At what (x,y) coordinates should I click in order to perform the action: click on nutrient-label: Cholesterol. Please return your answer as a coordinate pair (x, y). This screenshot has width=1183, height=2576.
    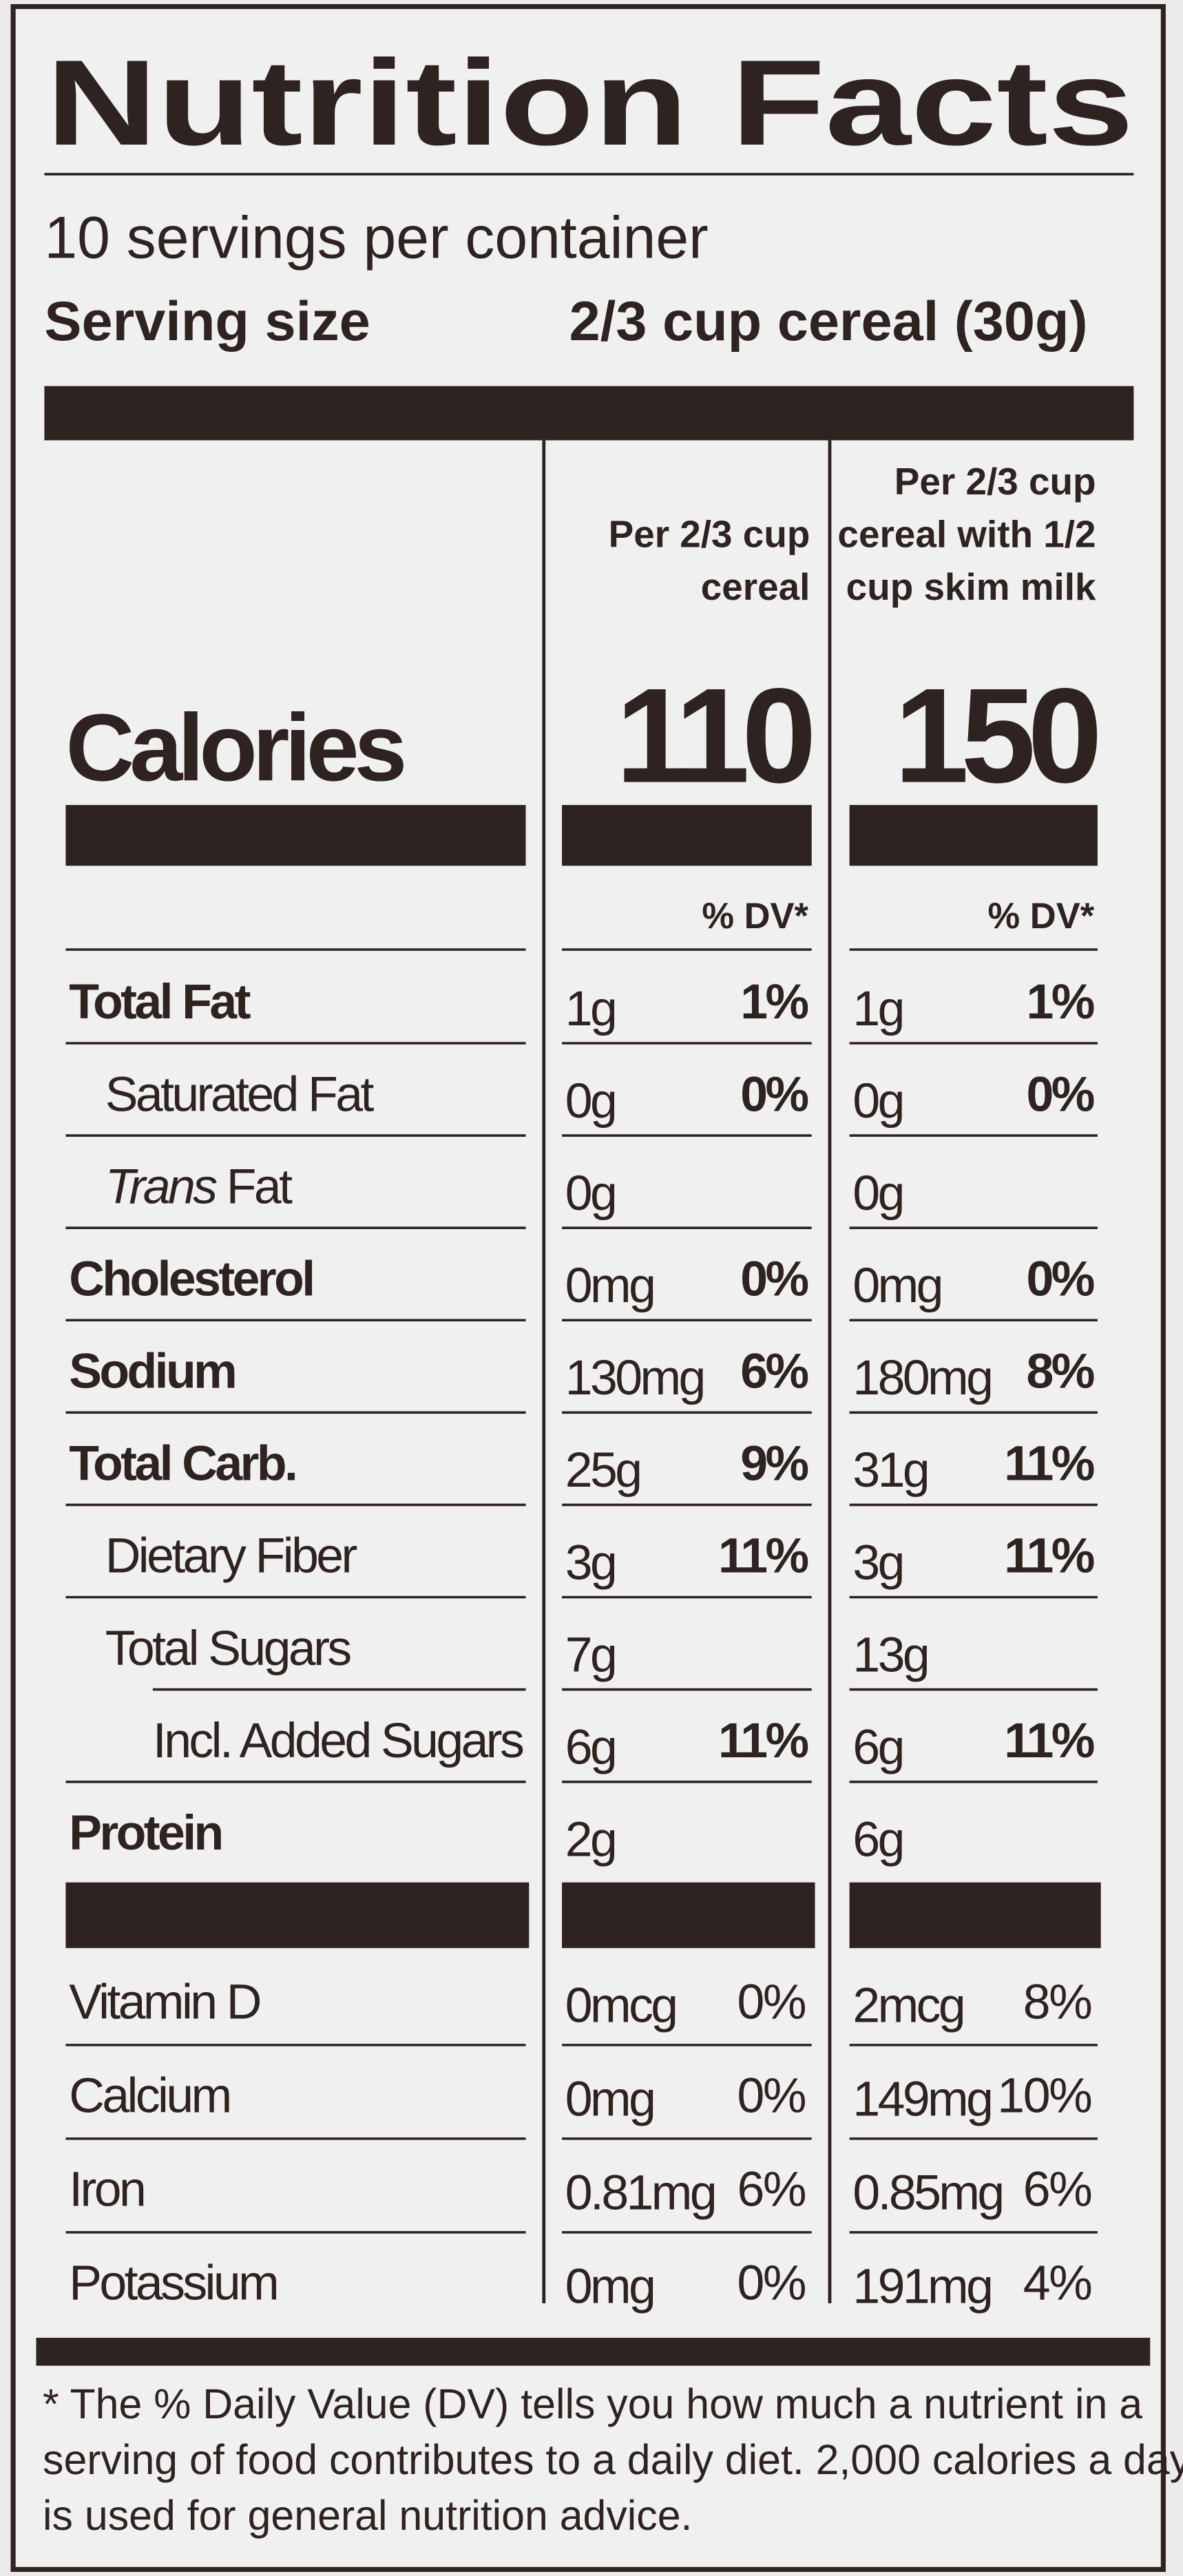
    Looking at the image, I should click on (191, 1278).